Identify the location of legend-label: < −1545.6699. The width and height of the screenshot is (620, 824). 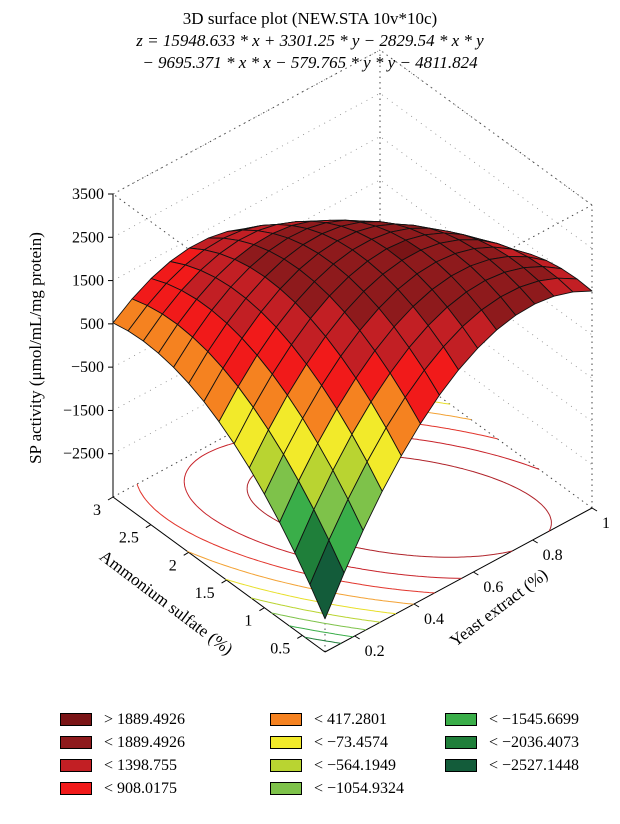
(534, 719).